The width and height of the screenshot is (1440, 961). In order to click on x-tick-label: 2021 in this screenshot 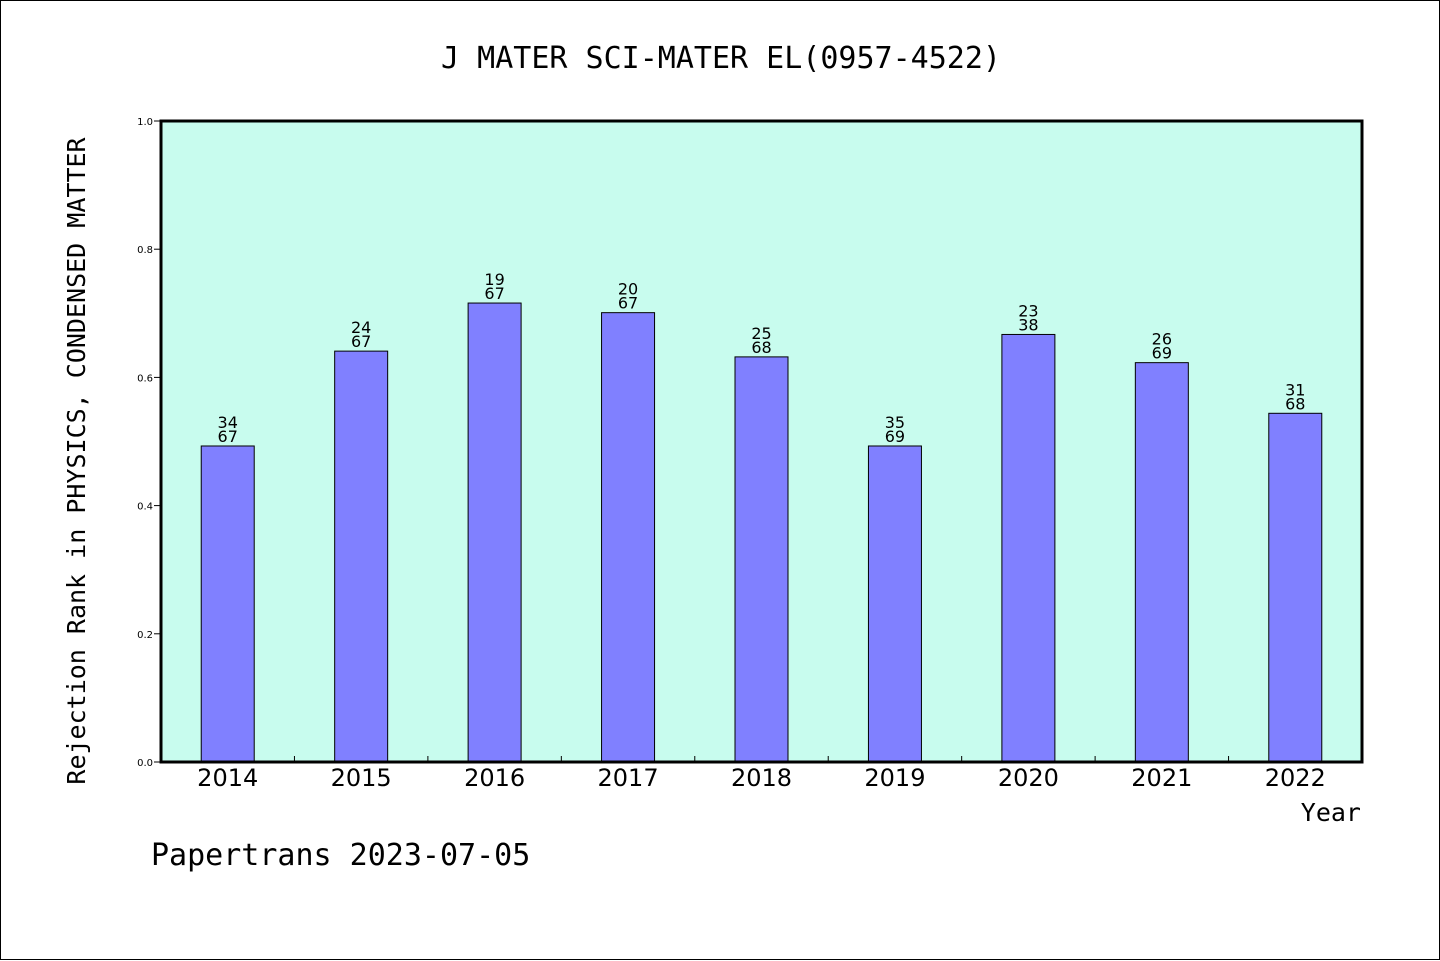, I will do `click(1161, 778)`.